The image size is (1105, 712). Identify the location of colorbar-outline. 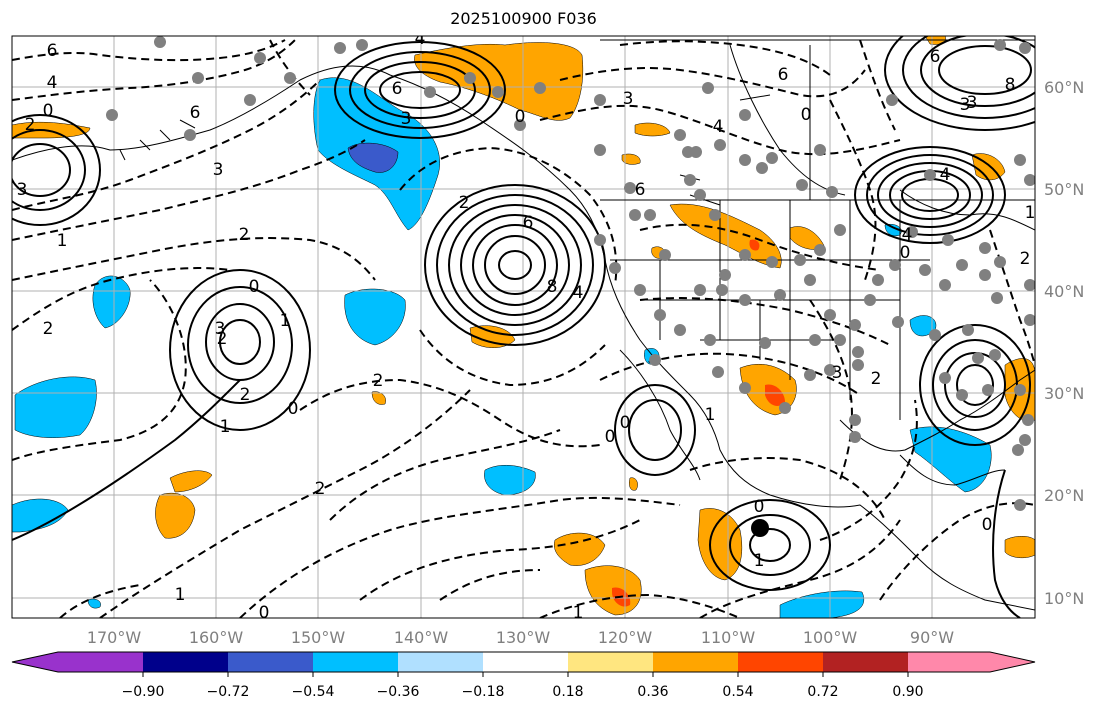
(523, 662).